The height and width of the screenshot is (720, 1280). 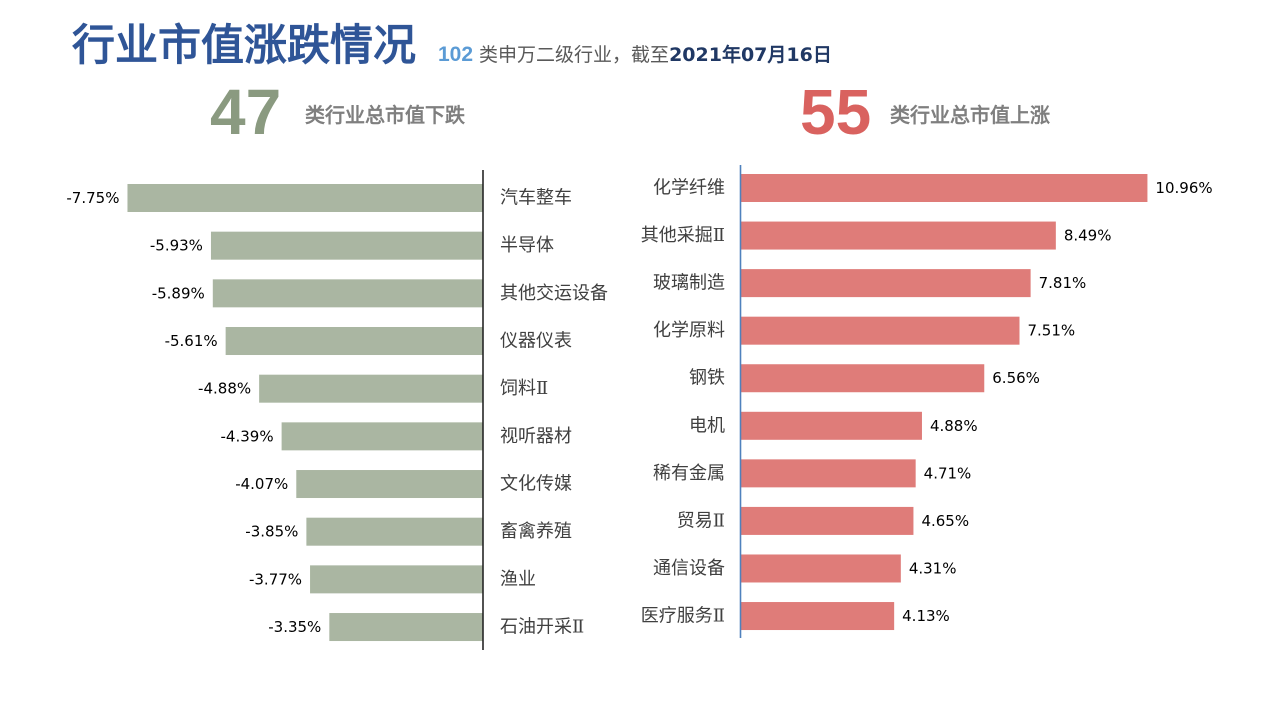 I want to click on decline-header-text: 类行业总市值下跌, so click(x=385, y=115).